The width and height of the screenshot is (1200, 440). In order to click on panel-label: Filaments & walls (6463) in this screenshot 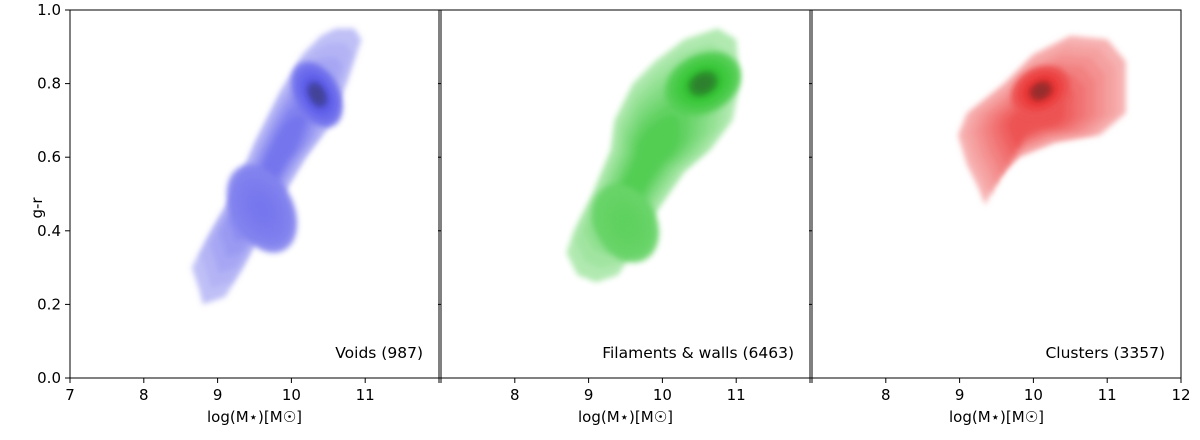, I will do `click(698, 353)`.